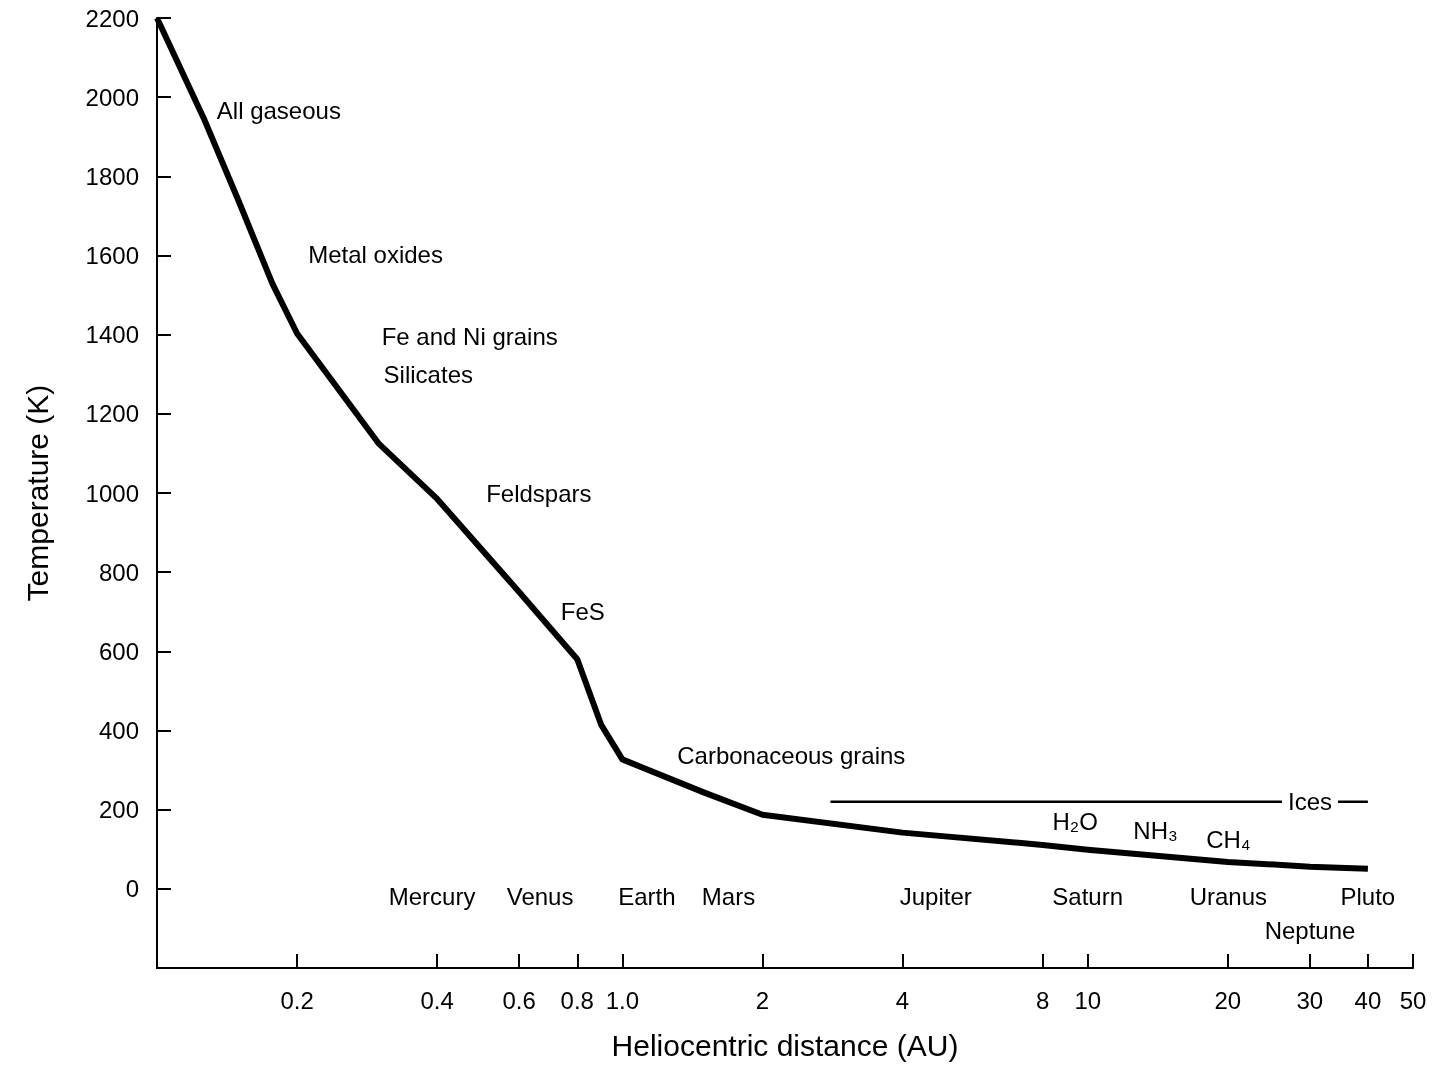  Describe the element at coordinates (432, 897) in the screenshot. I see `annotation: Mercury` at that location.